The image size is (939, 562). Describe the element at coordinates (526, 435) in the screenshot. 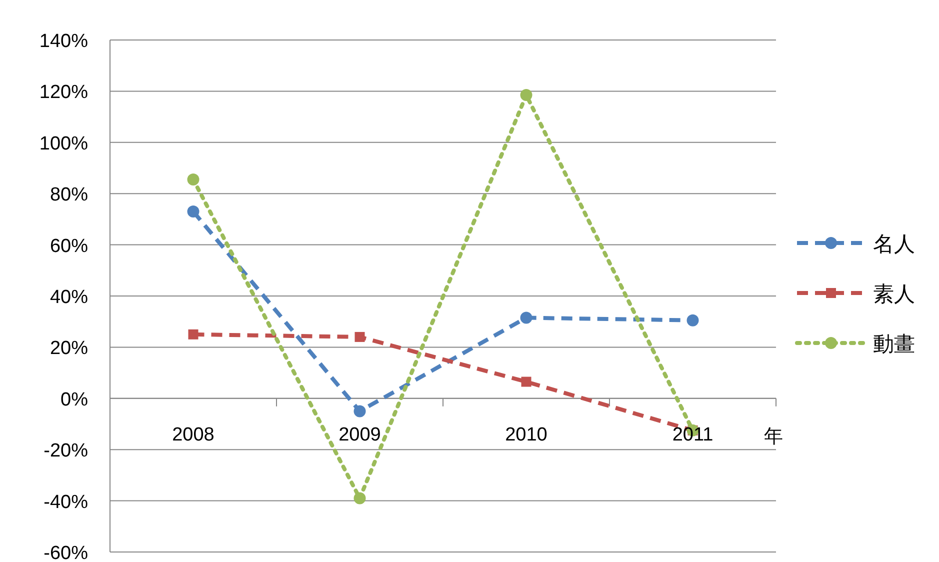

I see `x-tick-label: 2010` at that location.